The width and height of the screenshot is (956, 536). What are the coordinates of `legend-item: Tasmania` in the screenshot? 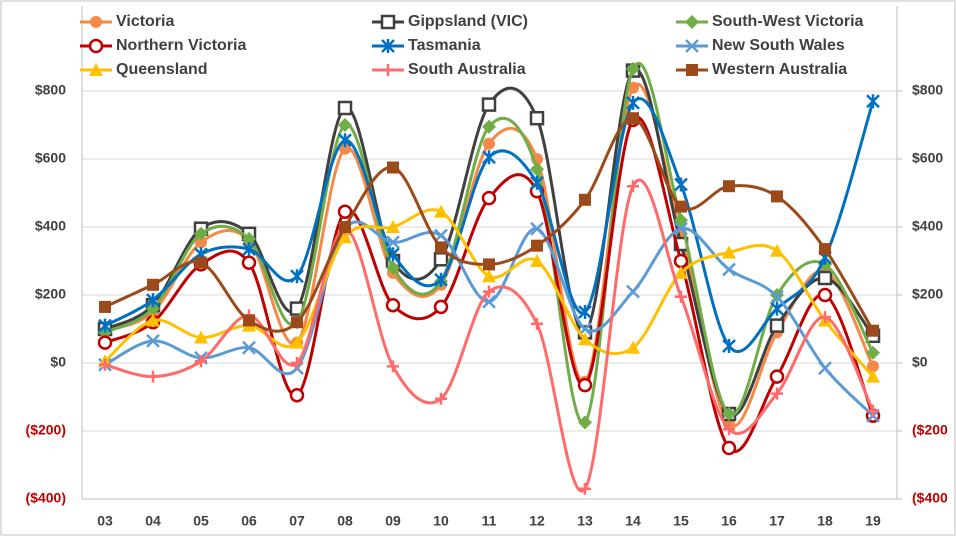 It's located at (426, 45).